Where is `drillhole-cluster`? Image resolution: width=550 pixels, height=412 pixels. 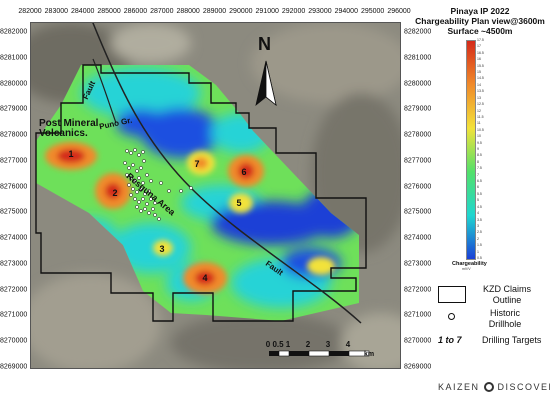 drillhole-cluster is located at coordinates (158, 184).